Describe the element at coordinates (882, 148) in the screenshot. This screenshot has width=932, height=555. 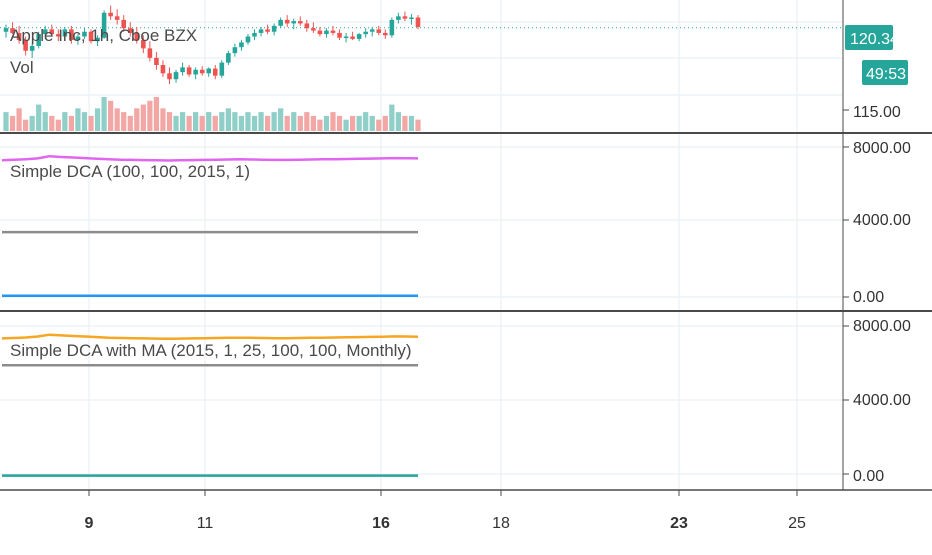
I see `dca-tick-label-high: 8000.00` at that location.